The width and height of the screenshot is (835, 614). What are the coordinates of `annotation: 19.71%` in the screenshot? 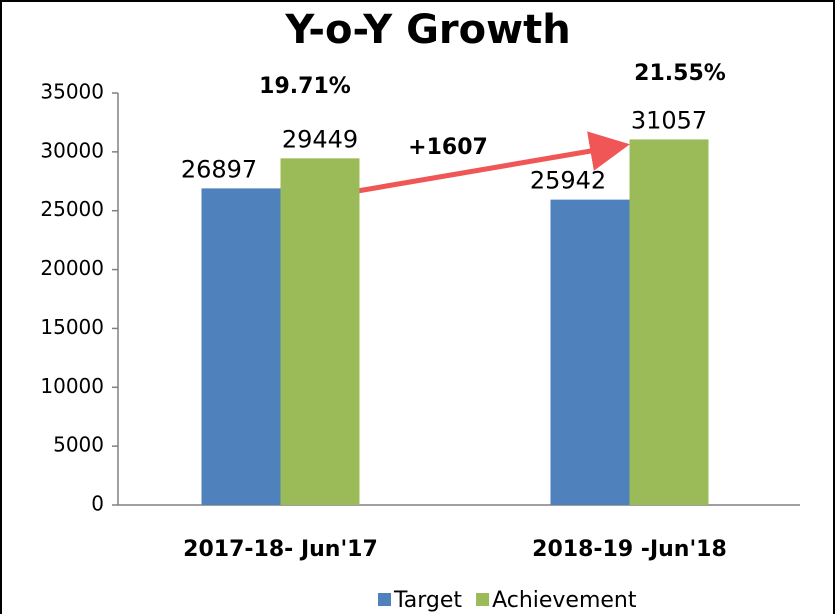 It's located at (305, 86).